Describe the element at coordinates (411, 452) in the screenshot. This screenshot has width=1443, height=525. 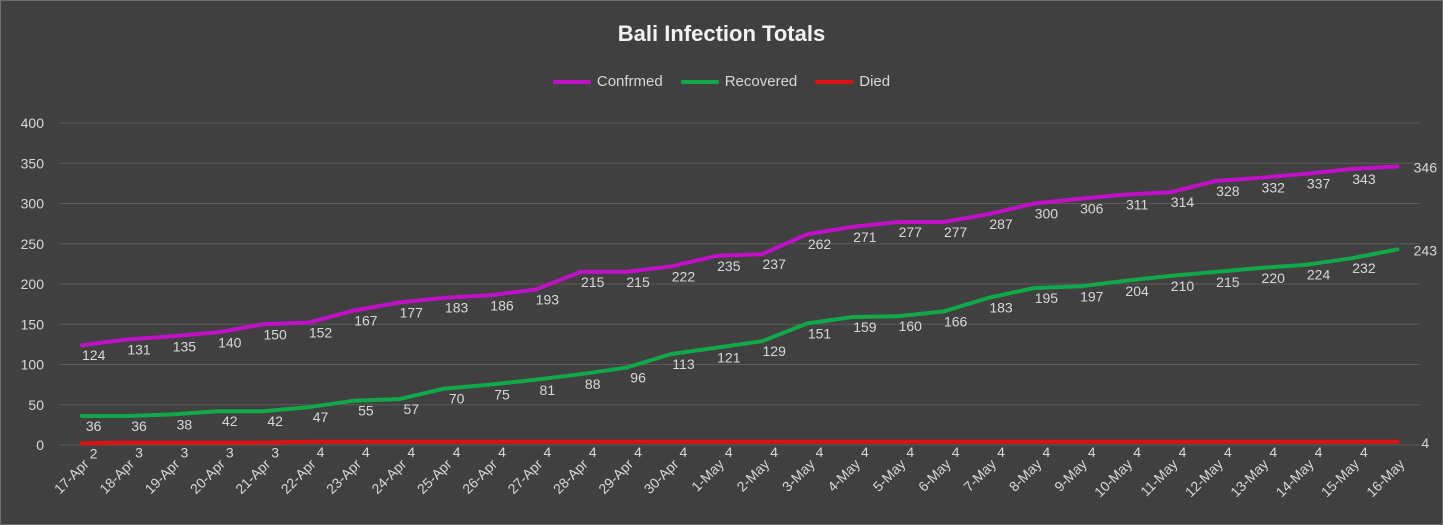
I see `data-label-died-7: 4` at that location.